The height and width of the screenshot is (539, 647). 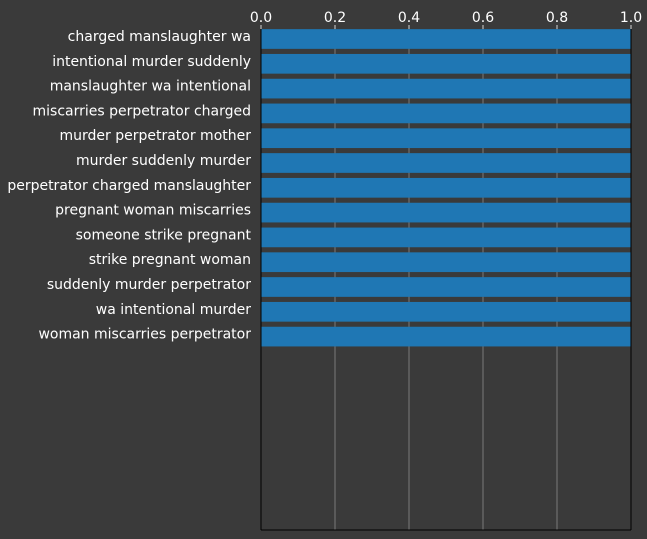 I want to click on y-tick-label: strike pregnant woman, so click(x=170, y=260).